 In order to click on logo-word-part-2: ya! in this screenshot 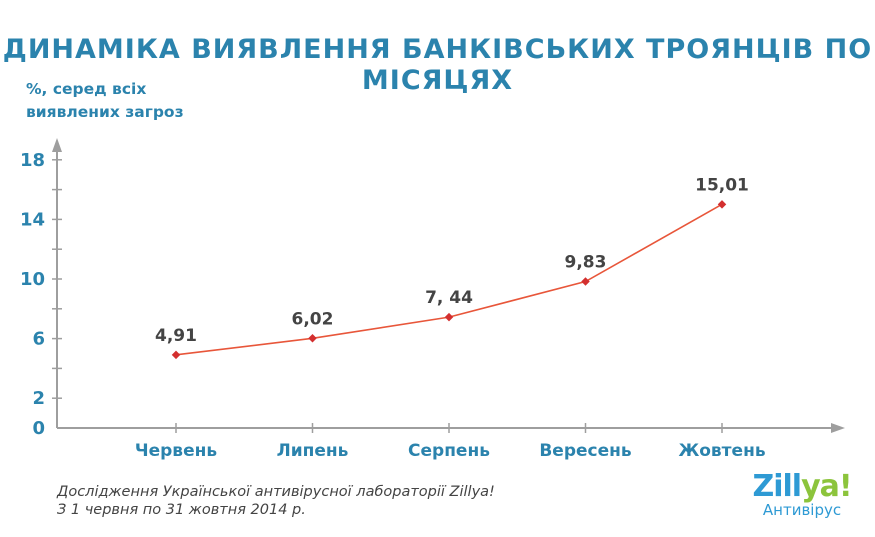, I will do `click(826, 486)`.